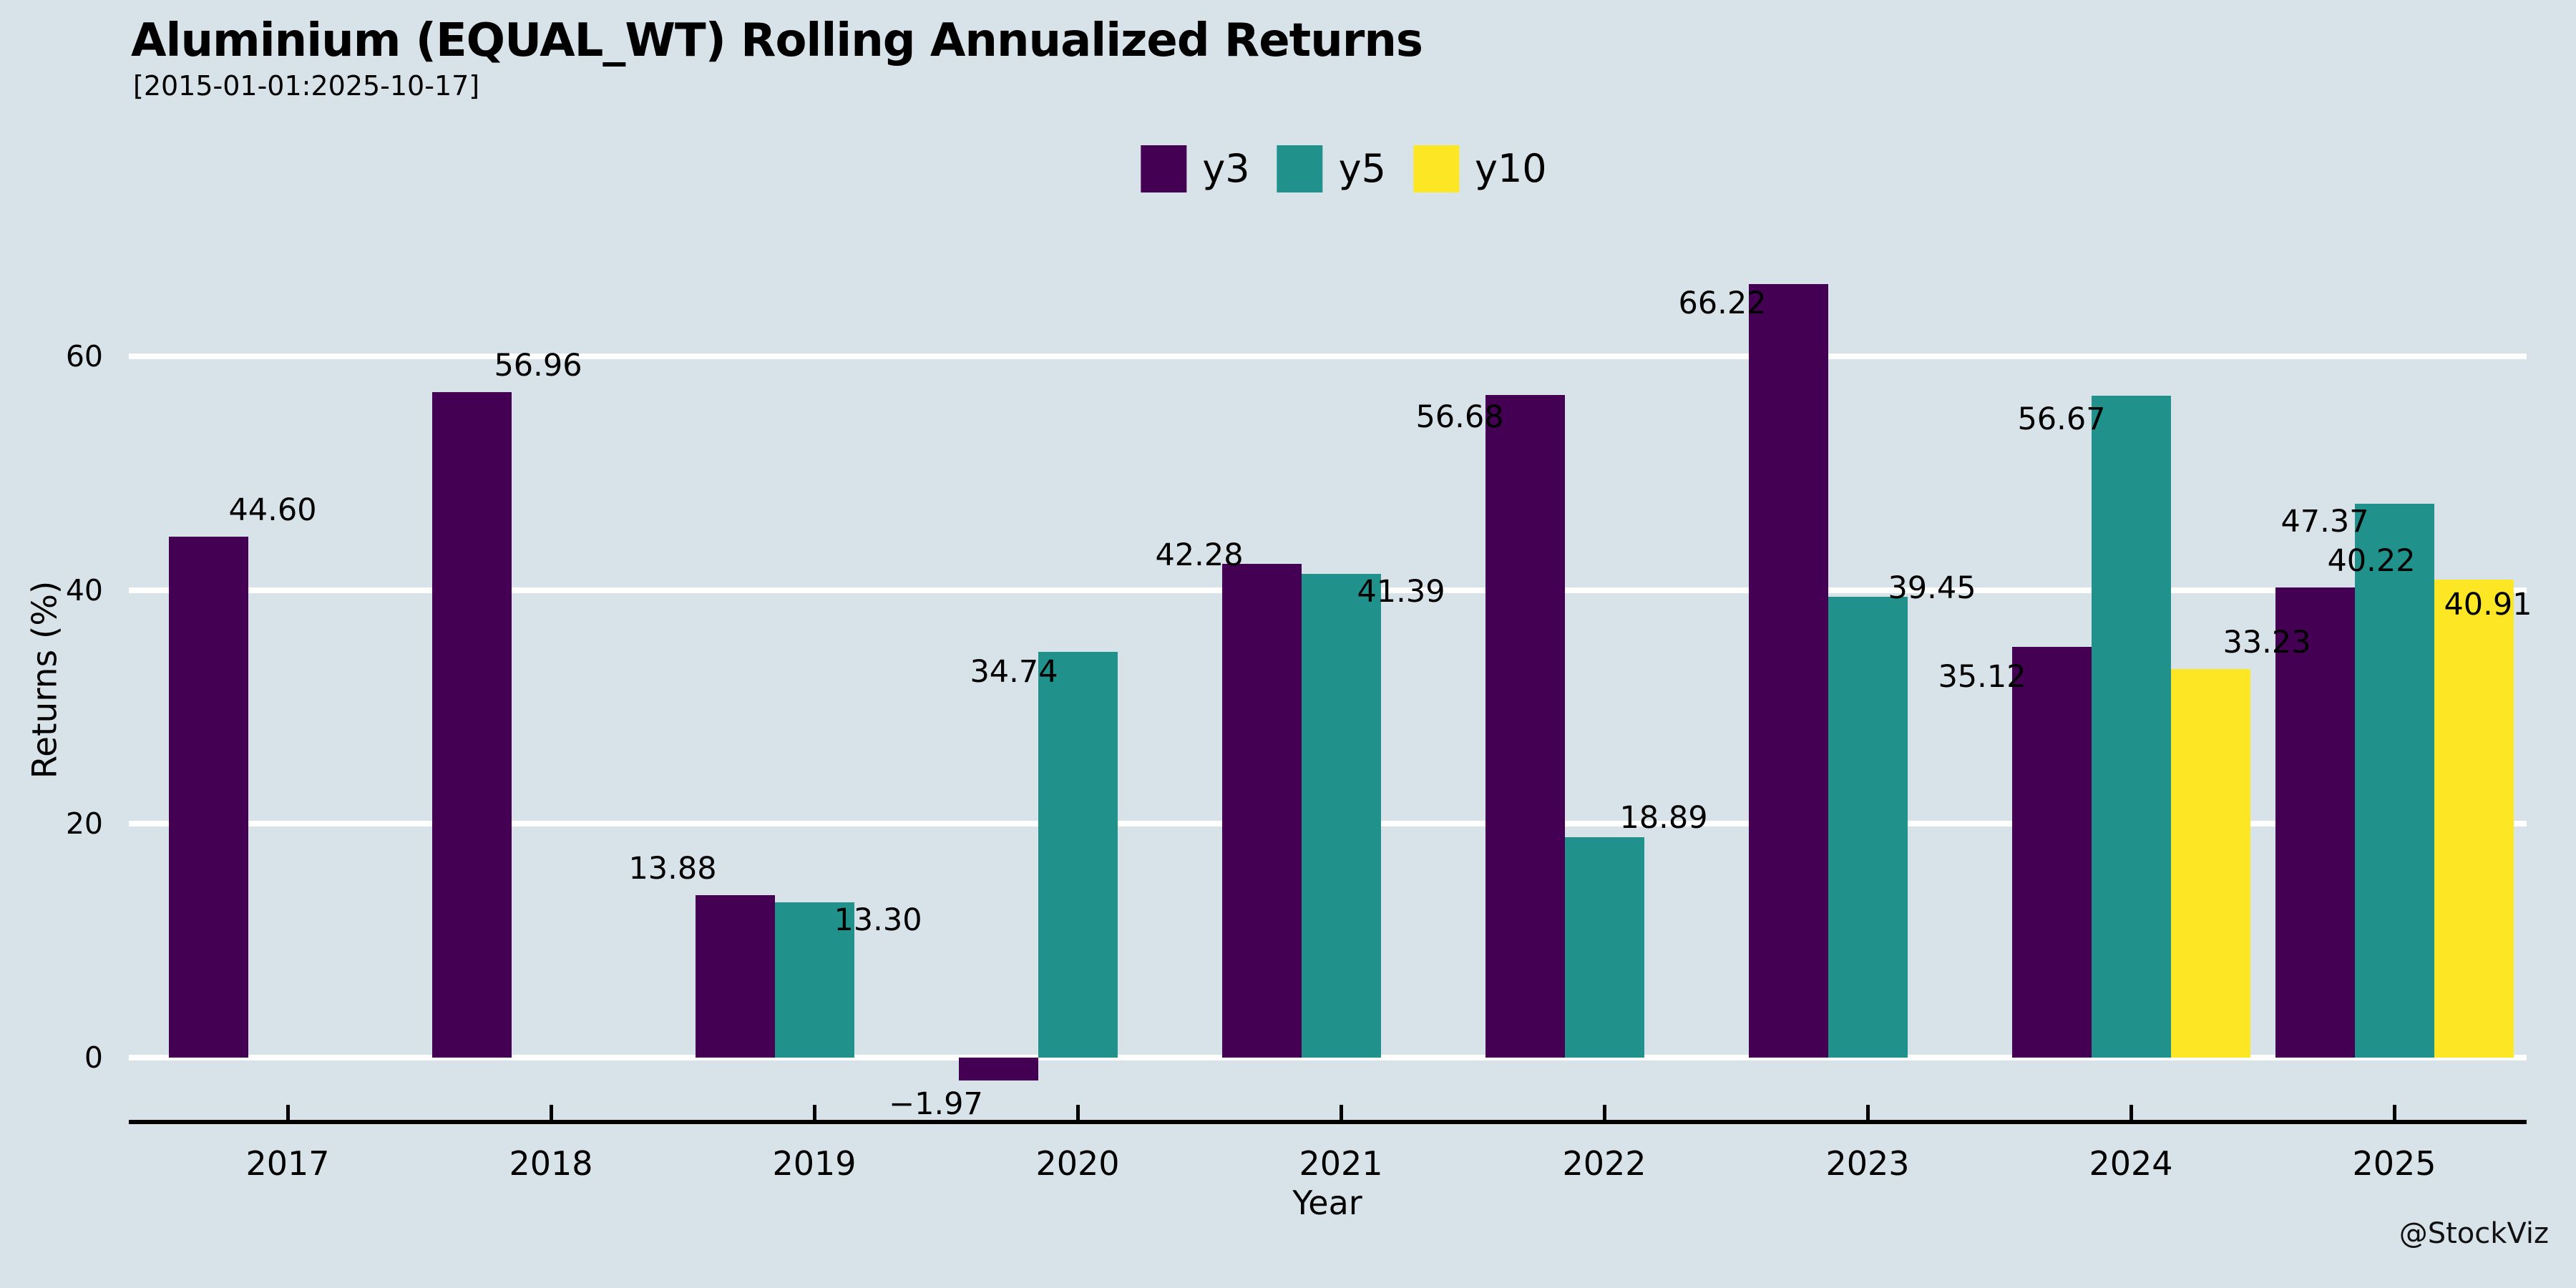  What do you see at coordinates (2394, 1163) in the screenshot?
I see `x-tick-label: 2025` at bounding box center [2394, 1163].